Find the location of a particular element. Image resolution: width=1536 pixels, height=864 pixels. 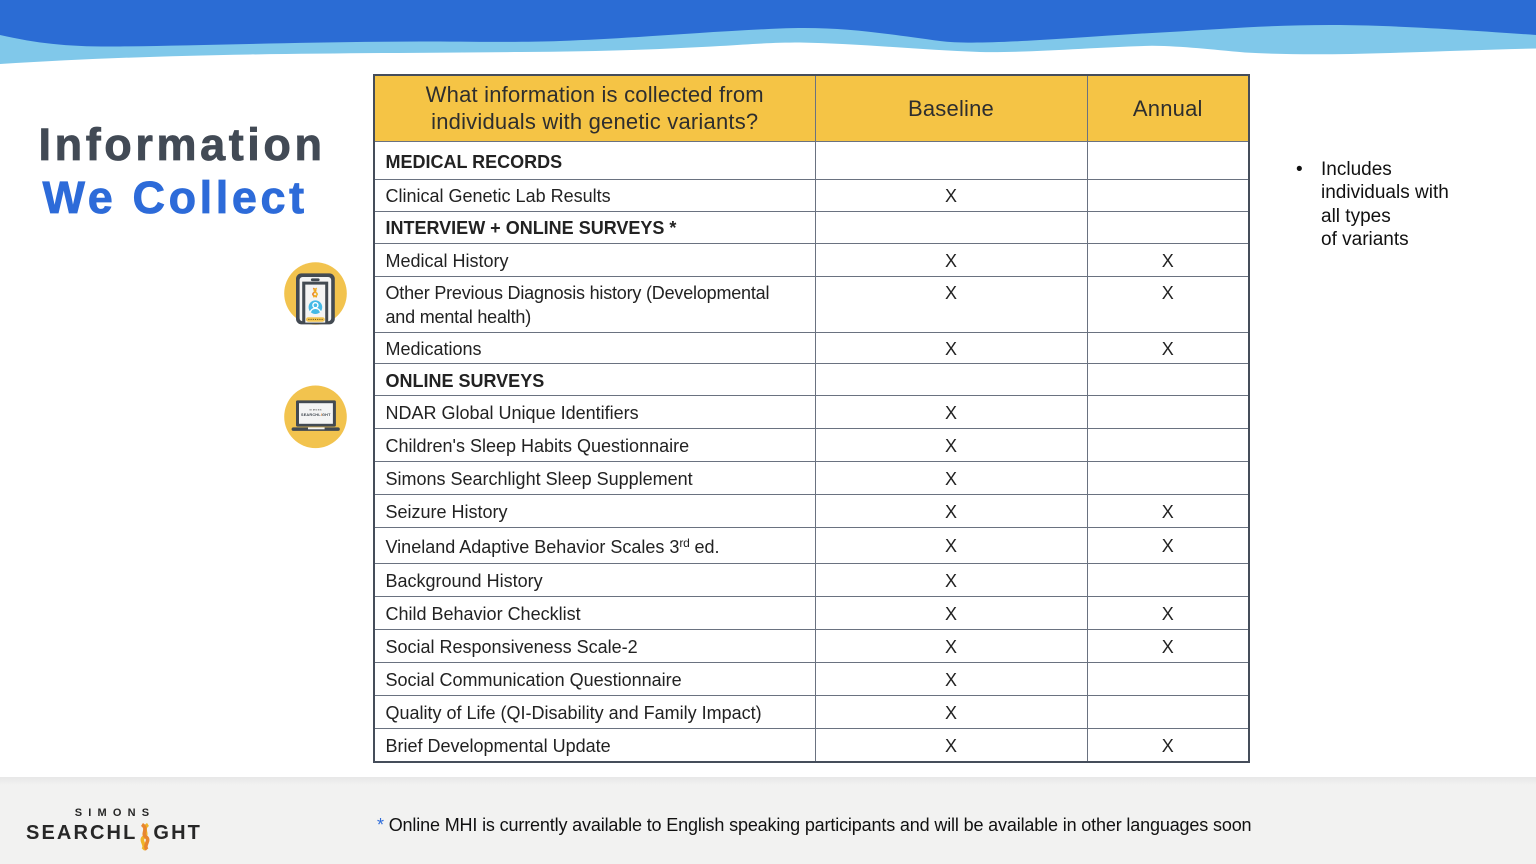

svg-text: SEARCHLIGHT is located at coordinates (316, 415).